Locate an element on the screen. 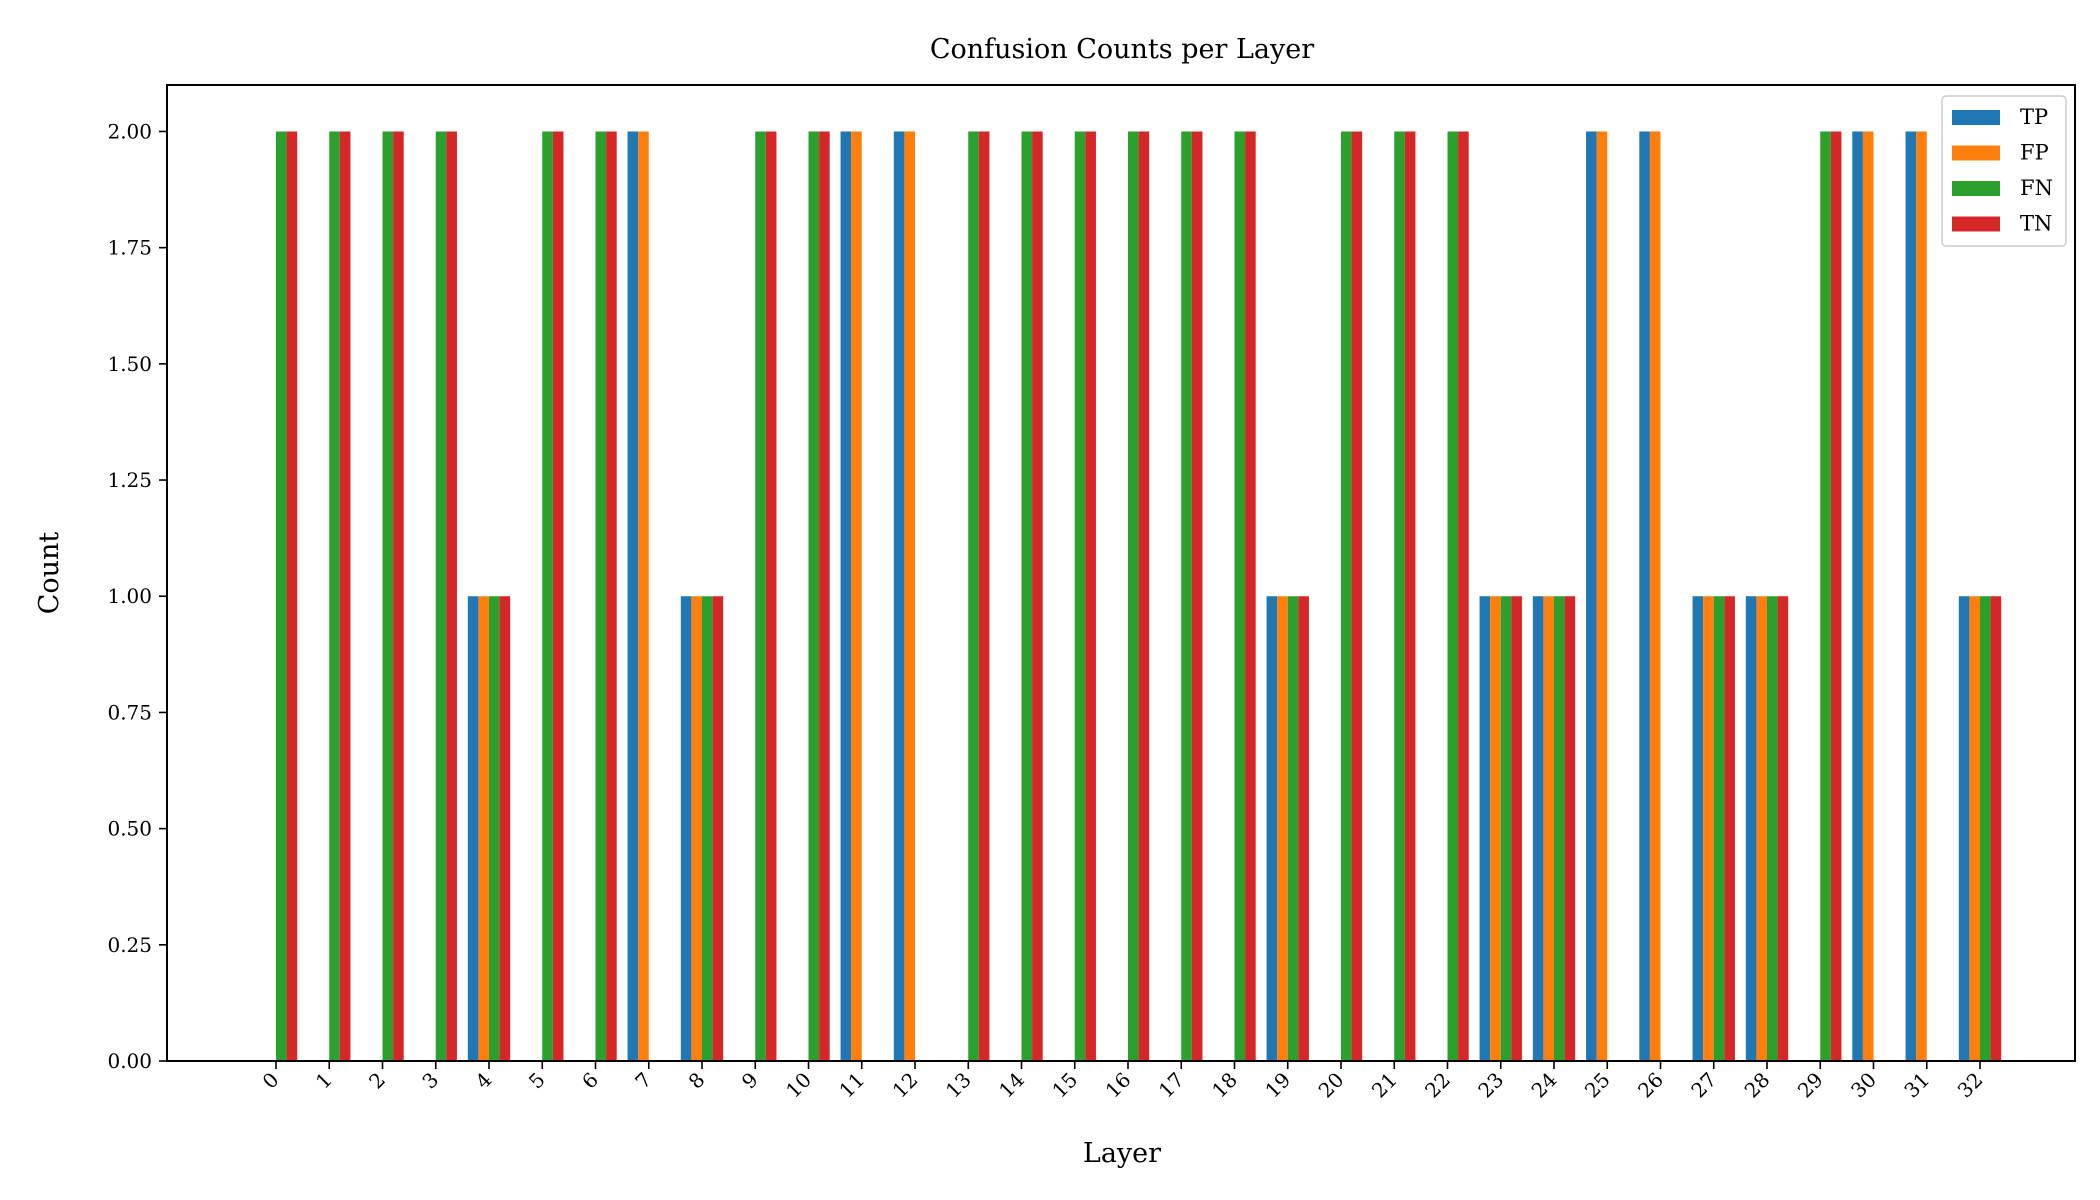 The width and height of the screenshot is (2100, 1200). x-tick-label-27: 27 is located at coordinates (1703, 1085).